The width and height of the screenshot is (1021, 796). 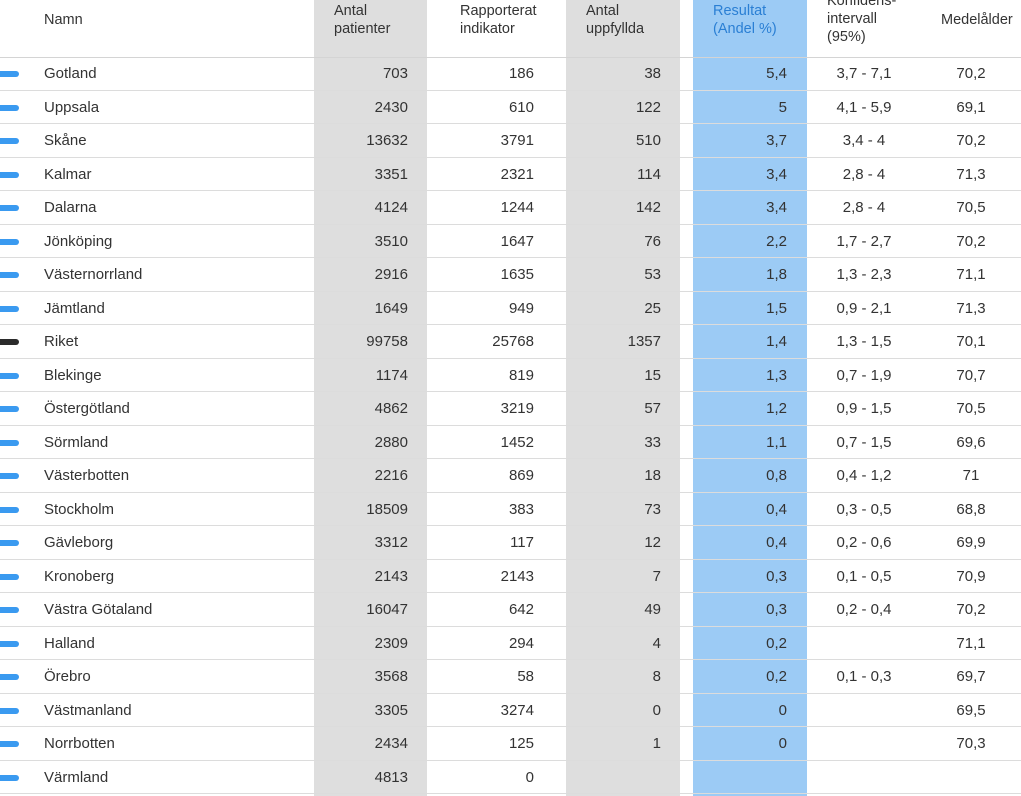 I want to click on header-reported-line1: Rapporterat, so click(x=498, y=11).